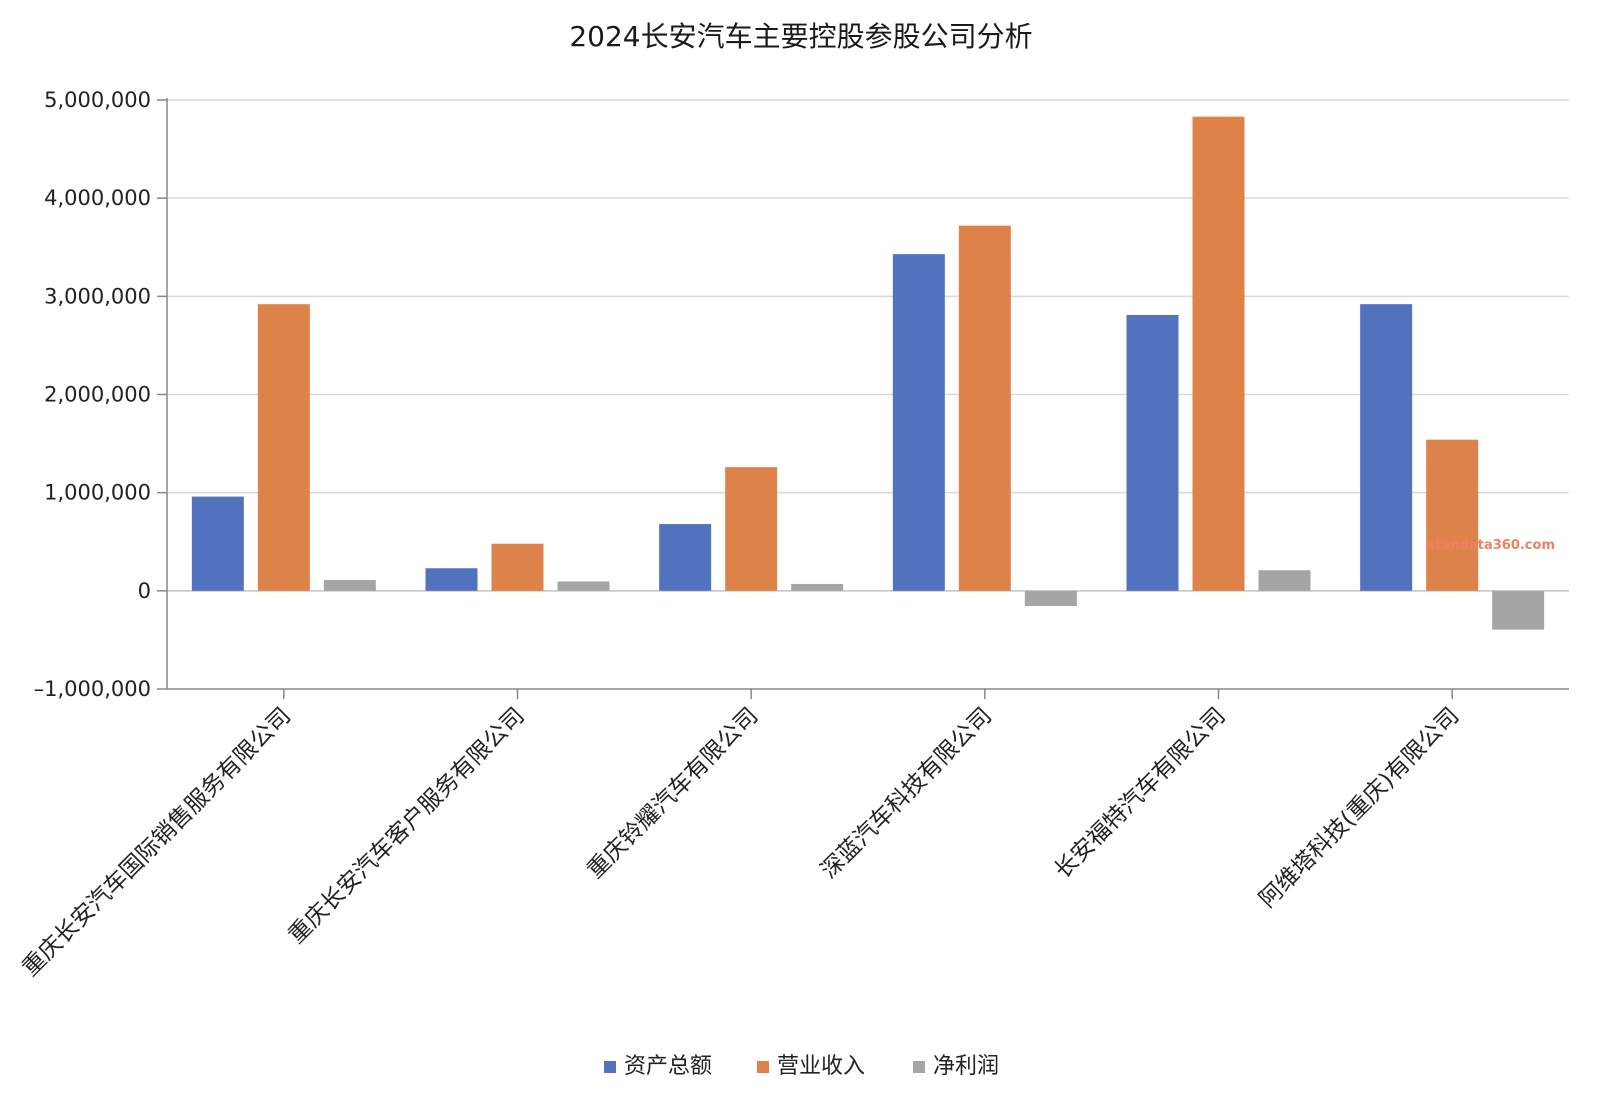 The height and width of the screenshot is (1100, 1602). I want to click on x-tick-label: 重庆长安汽车客户服务有限公司, so click(407, 826).